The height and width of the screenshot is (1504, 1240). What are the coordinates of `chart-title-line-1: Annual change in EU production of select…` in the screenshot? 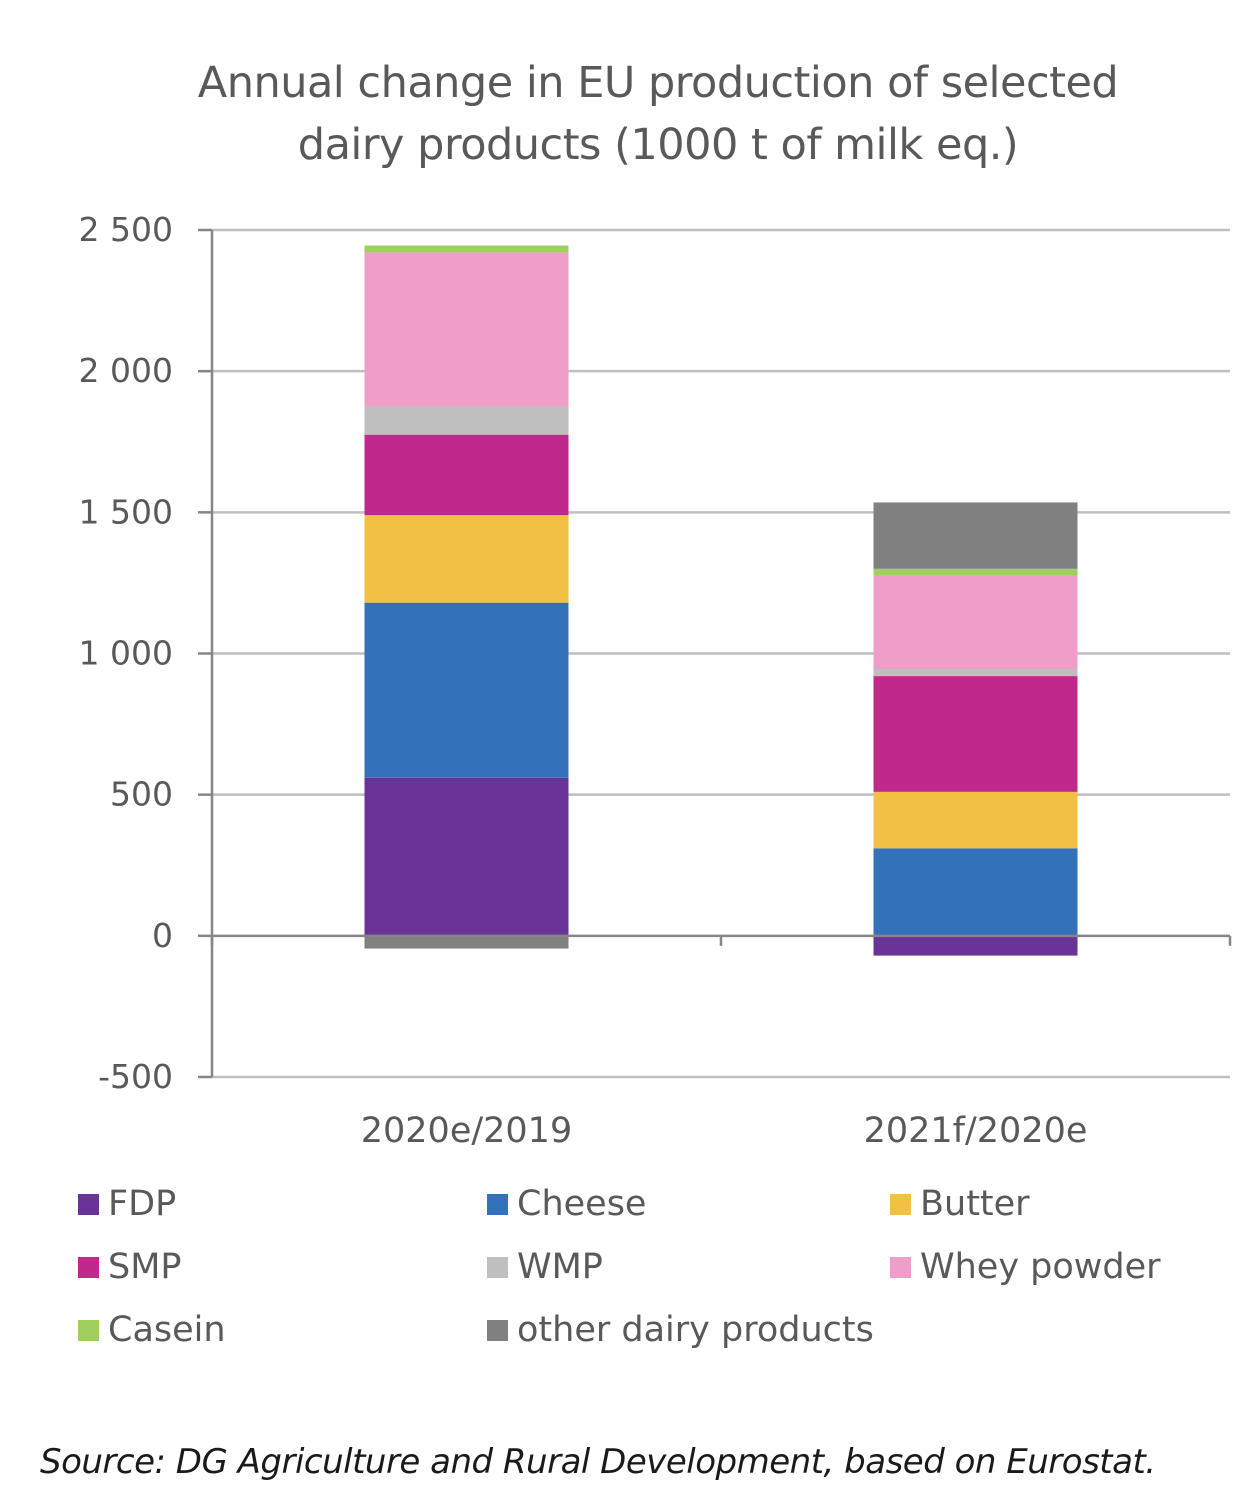 It's located at (658, 83).